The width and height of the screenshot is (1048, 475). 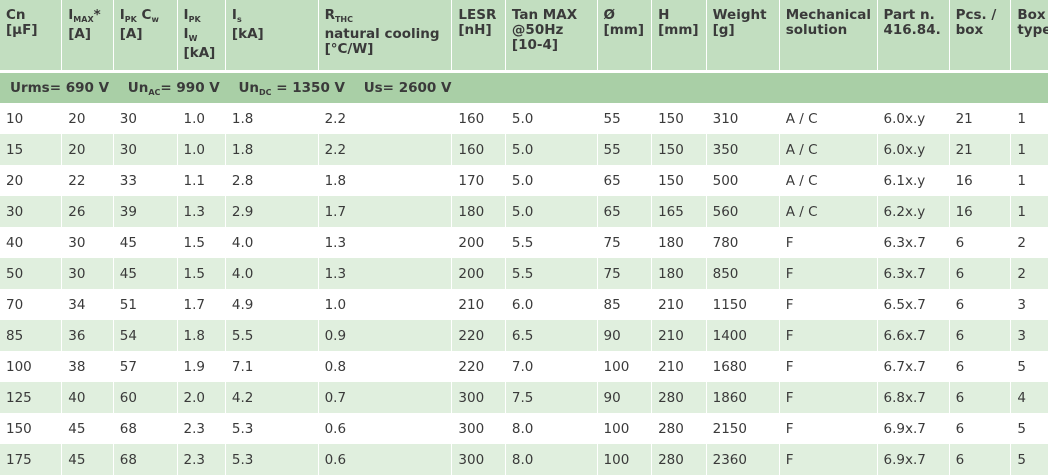 What do you see at coordinates (87, 397) in the screenshot?
I see `cell-imax: 40` at bounding box center [87, 397].